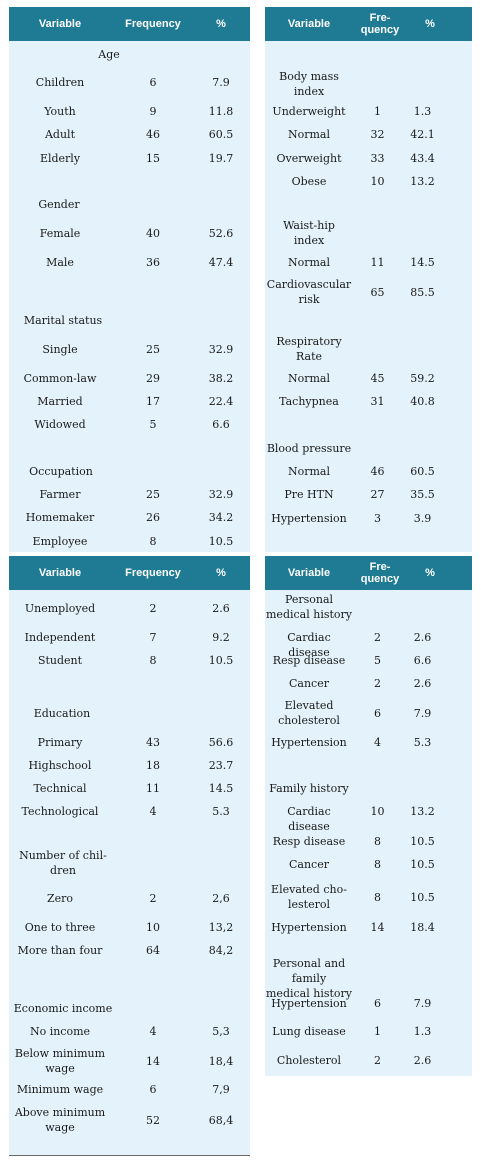 Image resolution: width=481 pixels, height=1167 pixels. I want to click on frequency-cell: 18, so click(153, 765).